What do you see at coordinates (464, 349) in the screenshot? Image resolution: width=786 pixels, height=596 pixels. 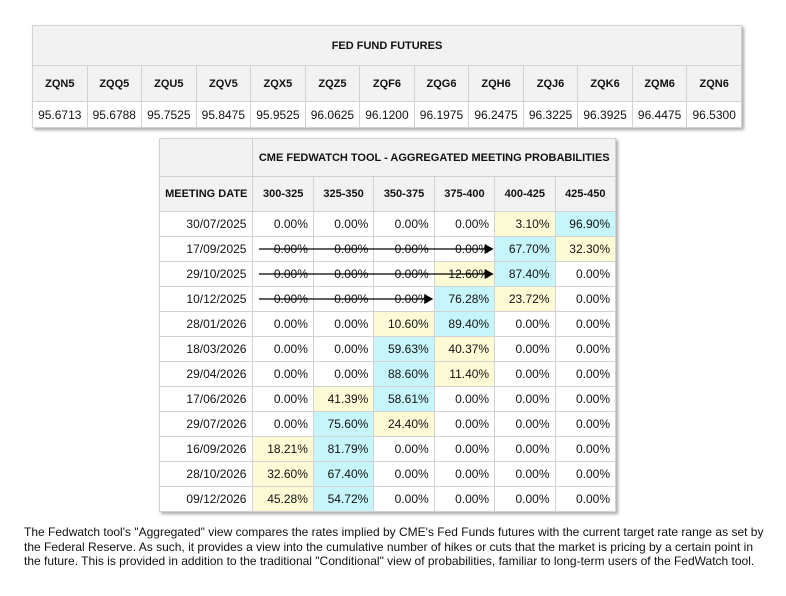 I see `probability-cell: 40.37%` at bounding box center [464, 349].